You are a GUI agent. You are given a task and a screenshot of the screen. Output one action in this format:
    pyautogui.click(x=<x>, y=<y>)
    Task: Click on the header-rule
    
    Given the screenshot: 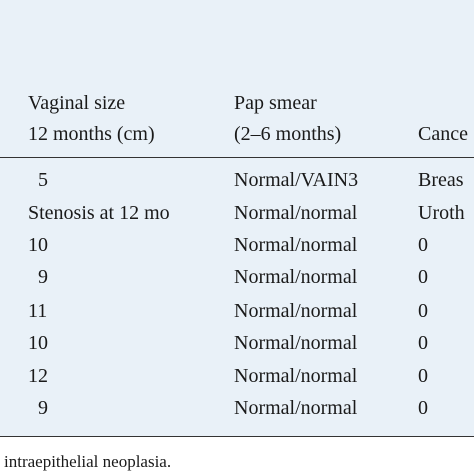 What is the action you would take?
    pyautogui.click(x=237, y=157)
    